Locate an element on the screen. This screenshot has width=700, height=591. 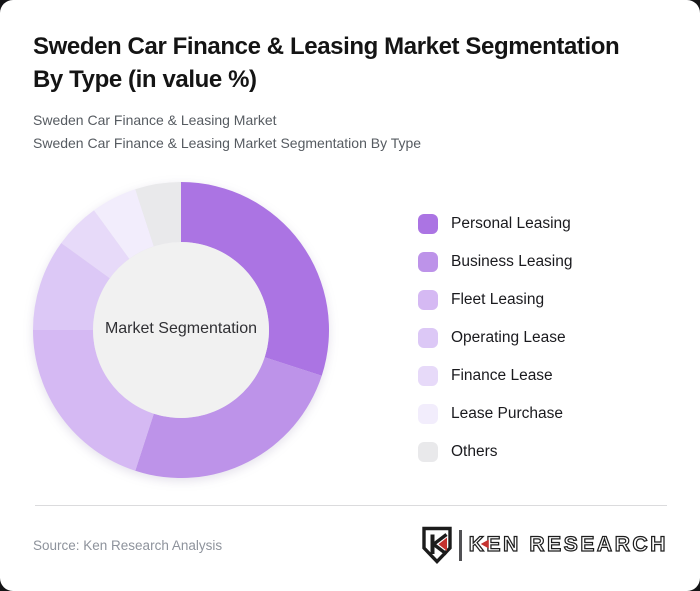
donut-hole is located at coordinates (181, 330).